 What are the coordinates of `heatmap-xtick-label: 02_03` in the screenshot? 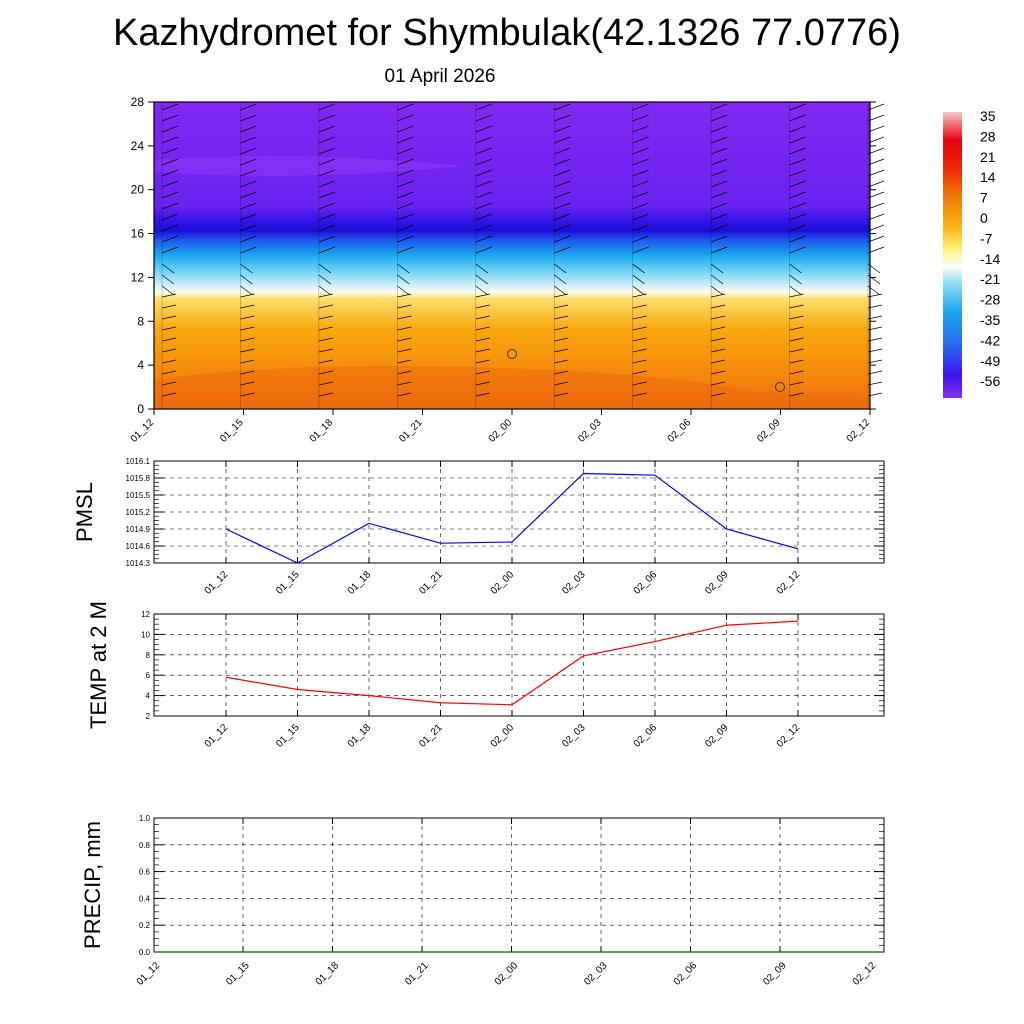 It's located at (590, 431).